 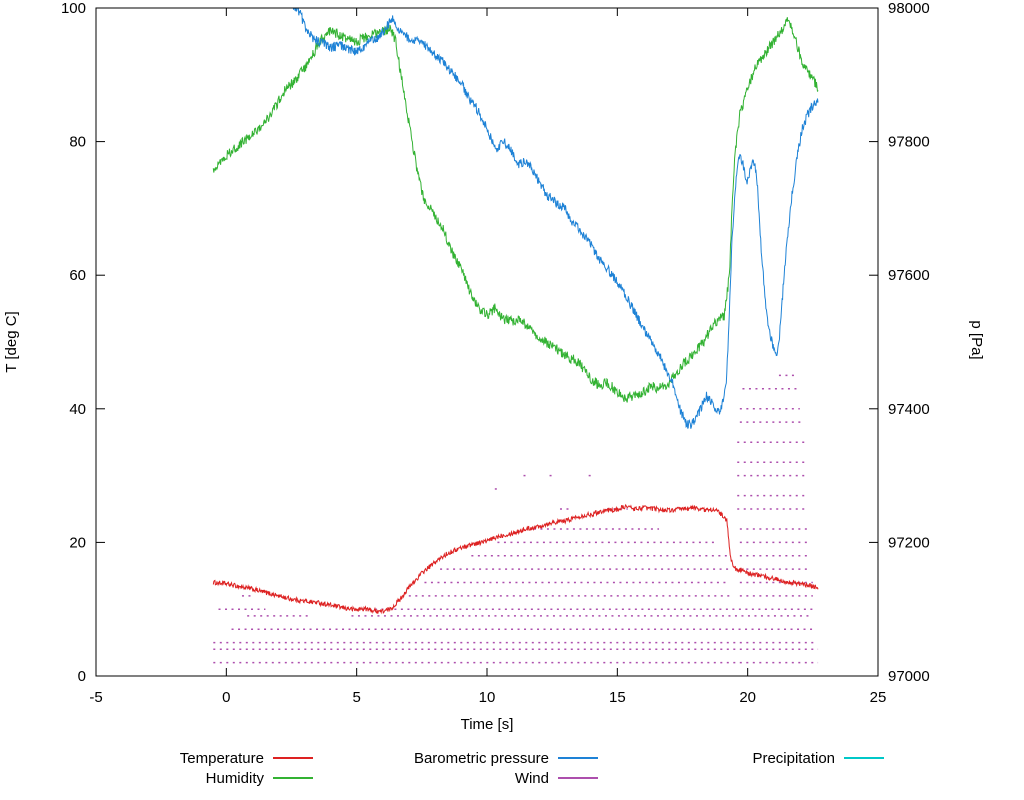 What do you see at coordinates (617, 697) in the screenshot?
I see `x-tick-label: 15` at bounding box center [617, 697].